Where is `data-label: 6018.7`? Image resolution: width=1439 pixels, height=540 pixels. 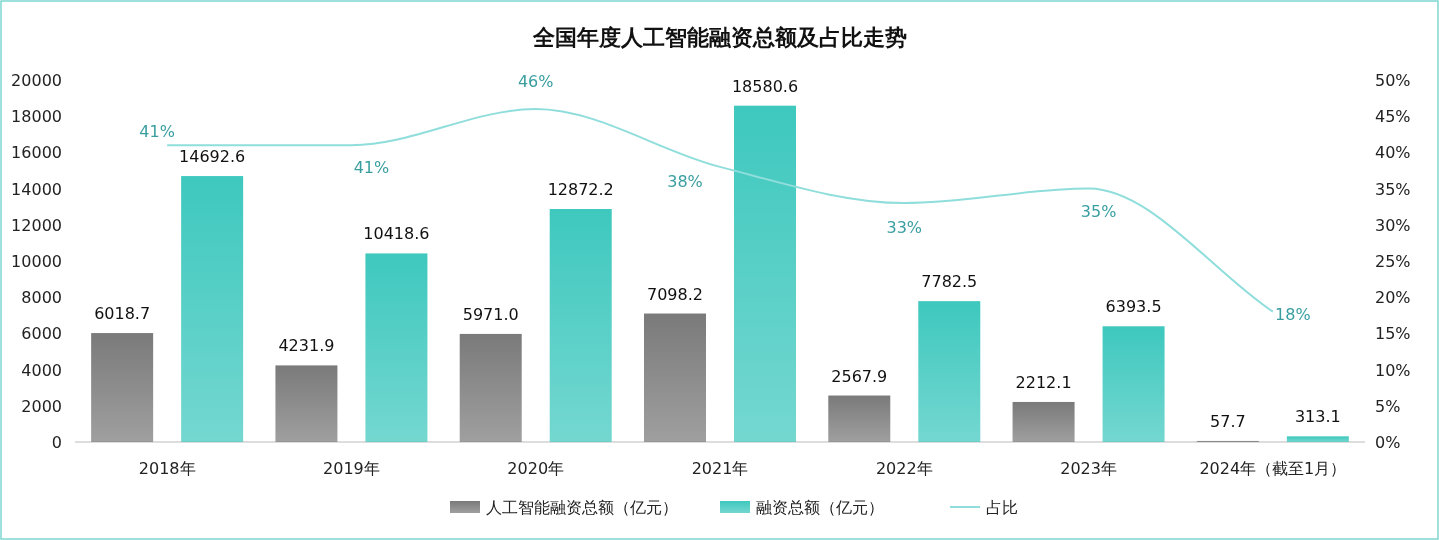
data-label: 6018.7 is located at coordinates (122, 314).